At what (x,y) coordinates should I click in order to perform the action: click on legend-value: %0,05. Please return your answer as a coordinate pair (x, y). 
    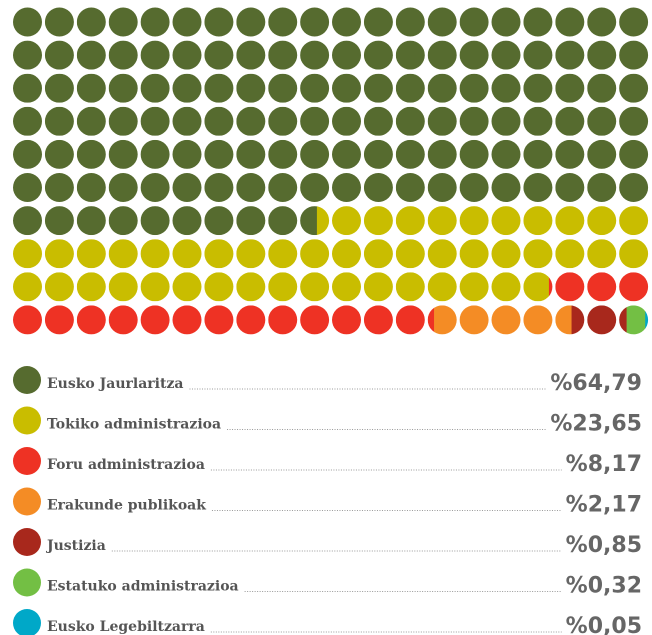
    Looking at the image, I should click on (604, 624).